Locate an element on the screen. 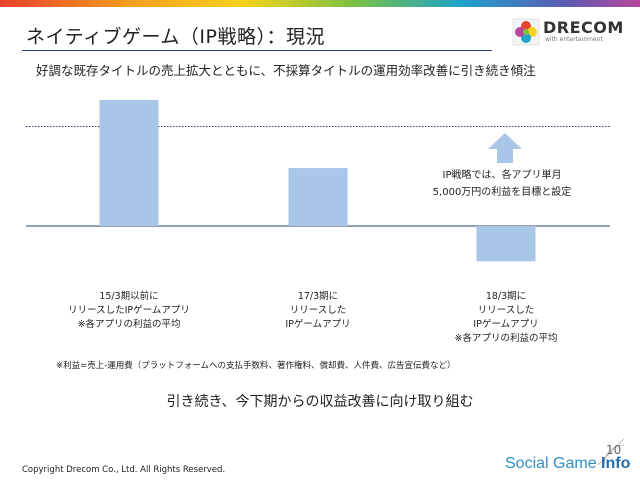  watermark-text: Social Game is located at coordinates (553, 463).